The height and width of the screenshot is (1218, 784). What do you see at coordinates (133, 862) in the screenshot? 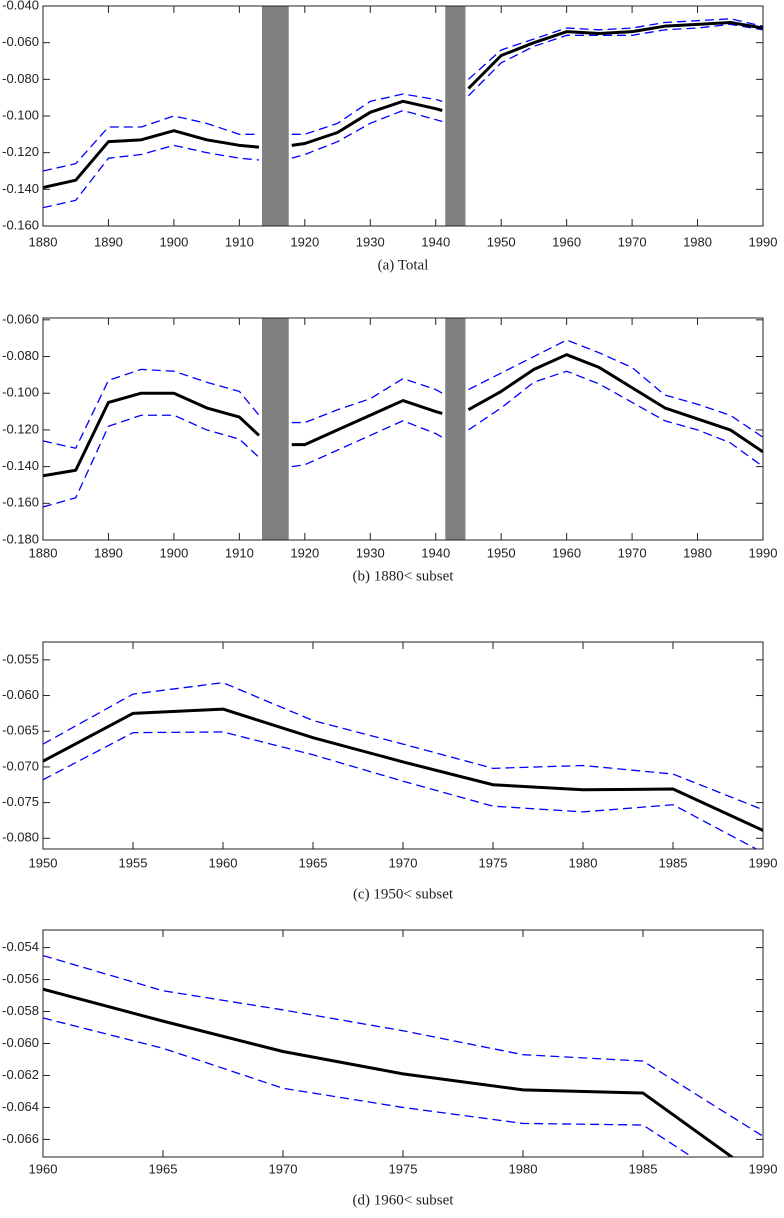
I see `x-tick-label: 1955` at bounding box center [133, 862].